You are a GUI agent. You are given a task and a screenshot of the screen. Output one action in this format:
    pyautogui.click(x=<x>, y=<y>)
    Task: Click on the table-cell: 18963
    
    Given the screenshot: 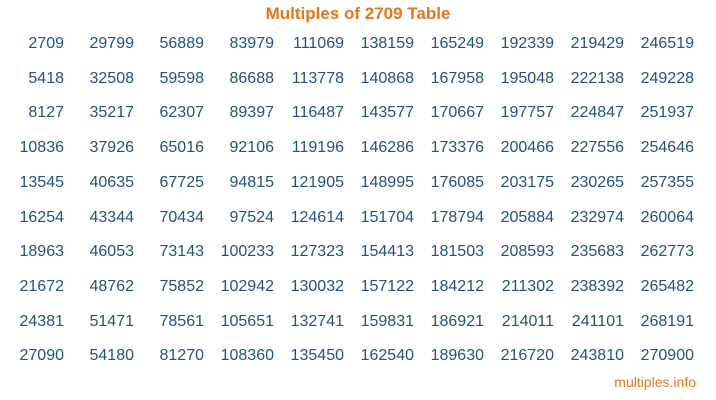 What is the action you would take?
    pyautogui.click(x=42, y=252)
    